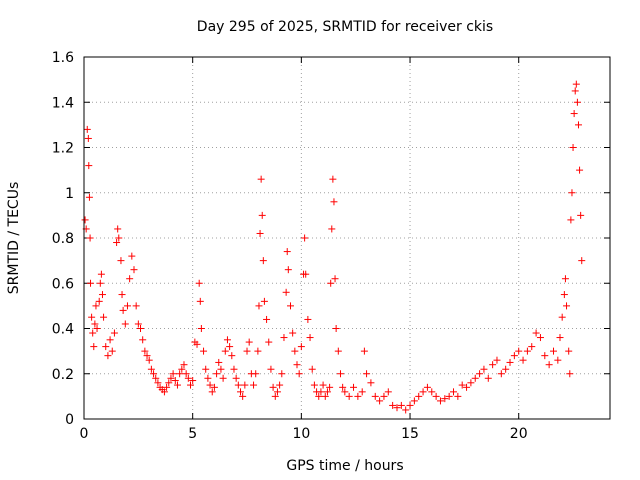  I want to click on y-tick-label: 0.4, so click(63, 330).